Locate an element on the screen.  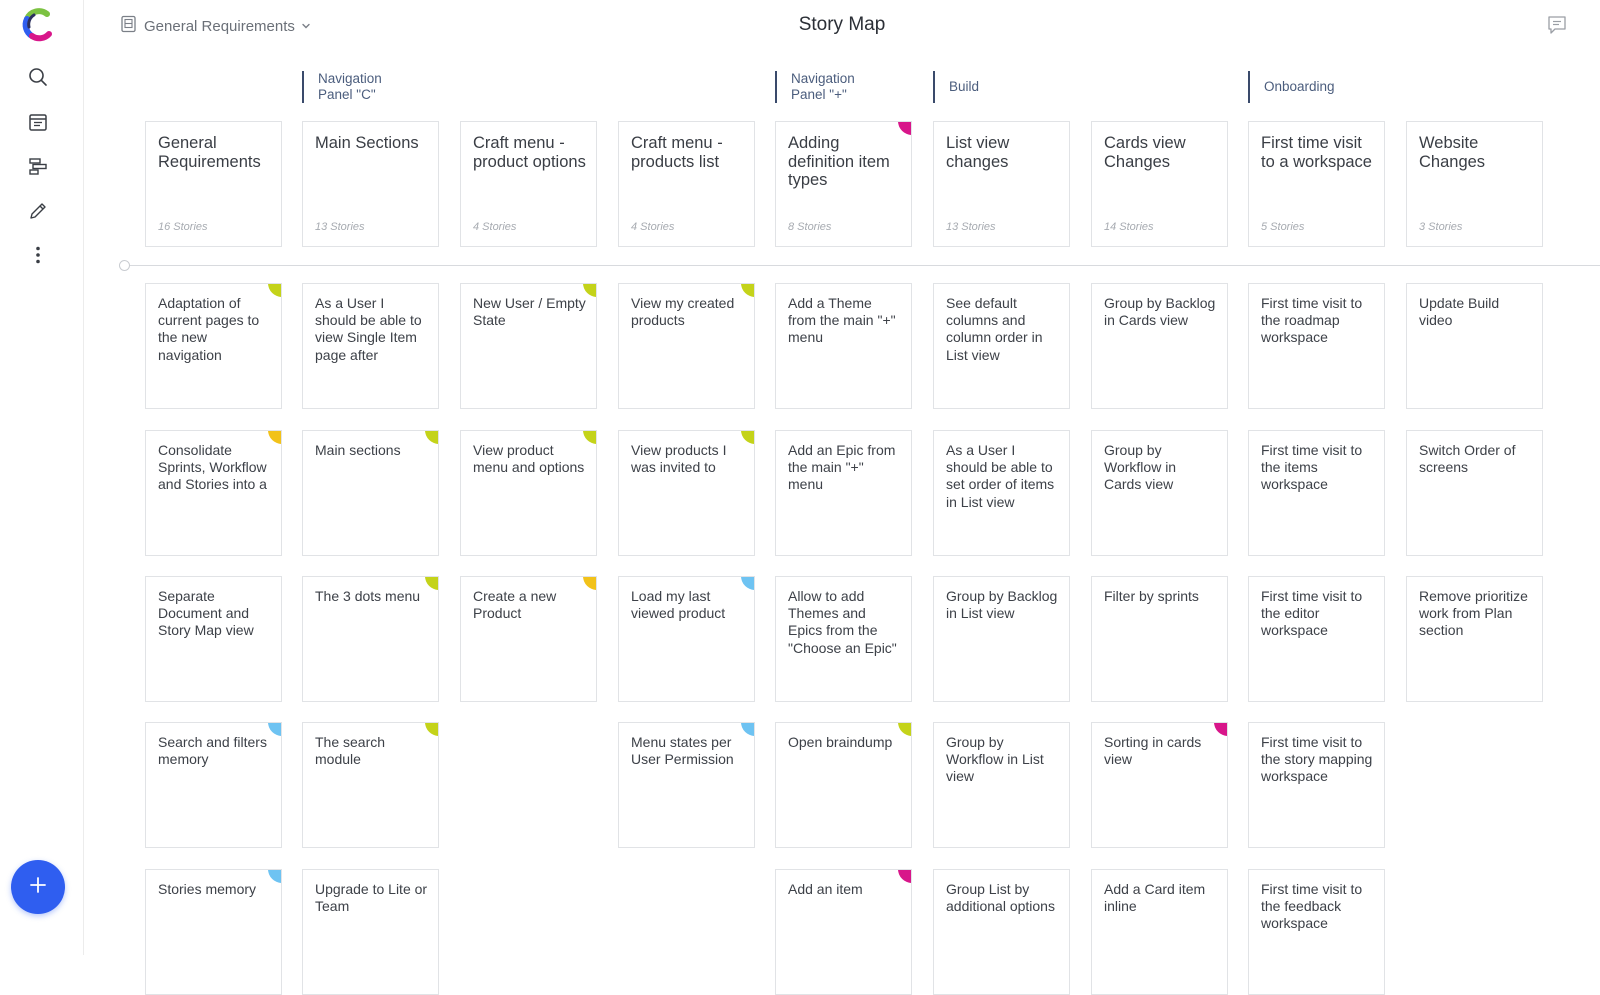
story-card: First time visit to the items workspace is located at coordinates (1316, 493).